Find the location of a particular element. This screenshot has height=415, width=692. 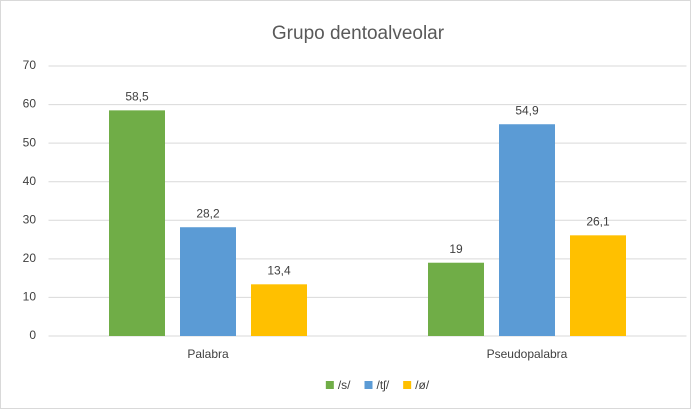

x-tick-label: Pseudopalabra is located at coordinates (527, 354).